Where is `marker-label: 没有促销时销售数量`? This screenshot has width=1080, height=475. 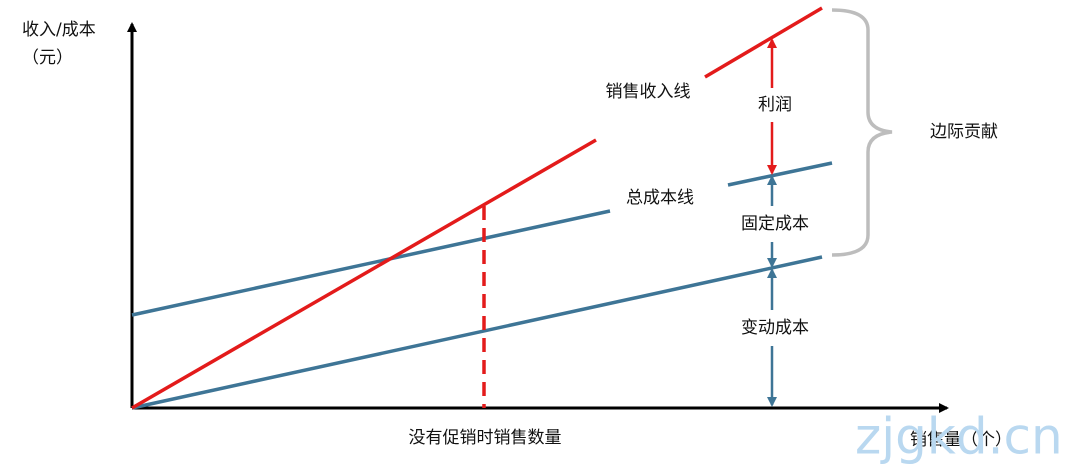 marker-label: 没有促销时销售数量 is located at coordinates (485, 438).